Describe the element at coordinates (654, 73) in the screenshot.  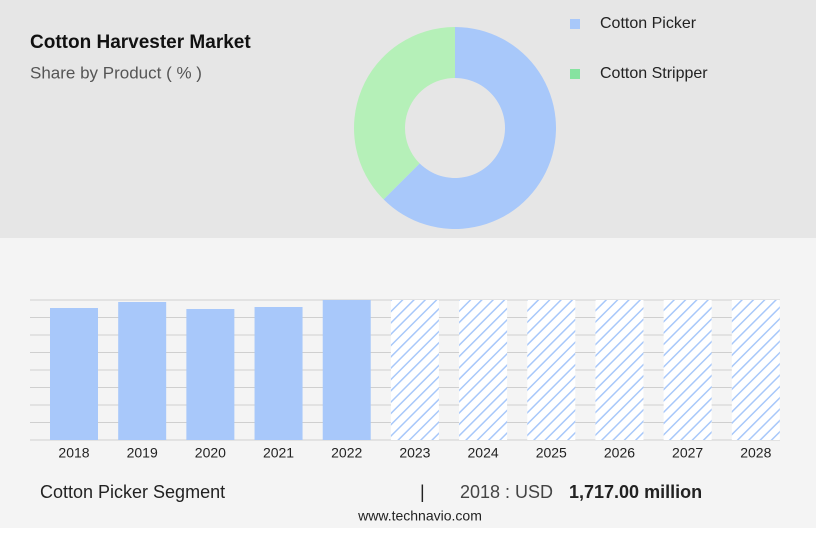
I see `legend-label: Cotton Stripper` at that location.